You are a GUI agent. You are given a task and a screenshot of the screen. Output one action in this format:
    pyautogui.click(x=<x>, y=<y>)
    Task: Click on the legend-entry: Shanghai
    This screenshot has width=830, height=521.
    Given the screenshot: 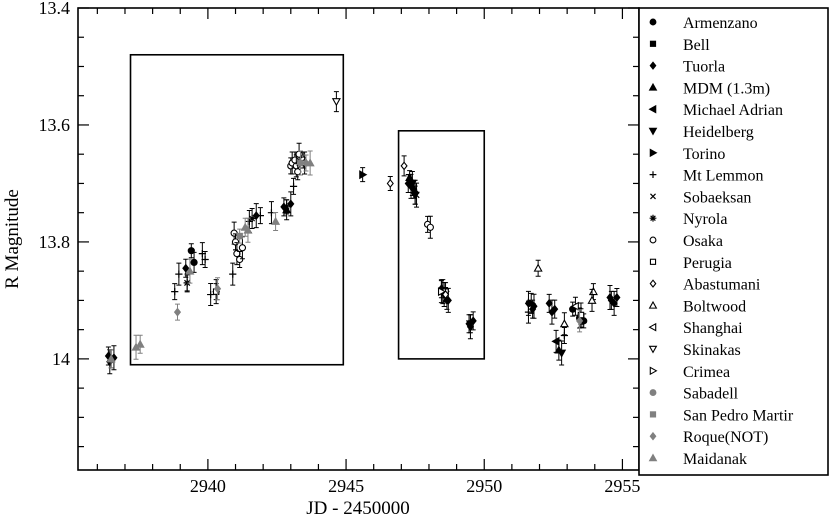 What is the action you would take?
    pyautogui.click(x=695, y=328)
    